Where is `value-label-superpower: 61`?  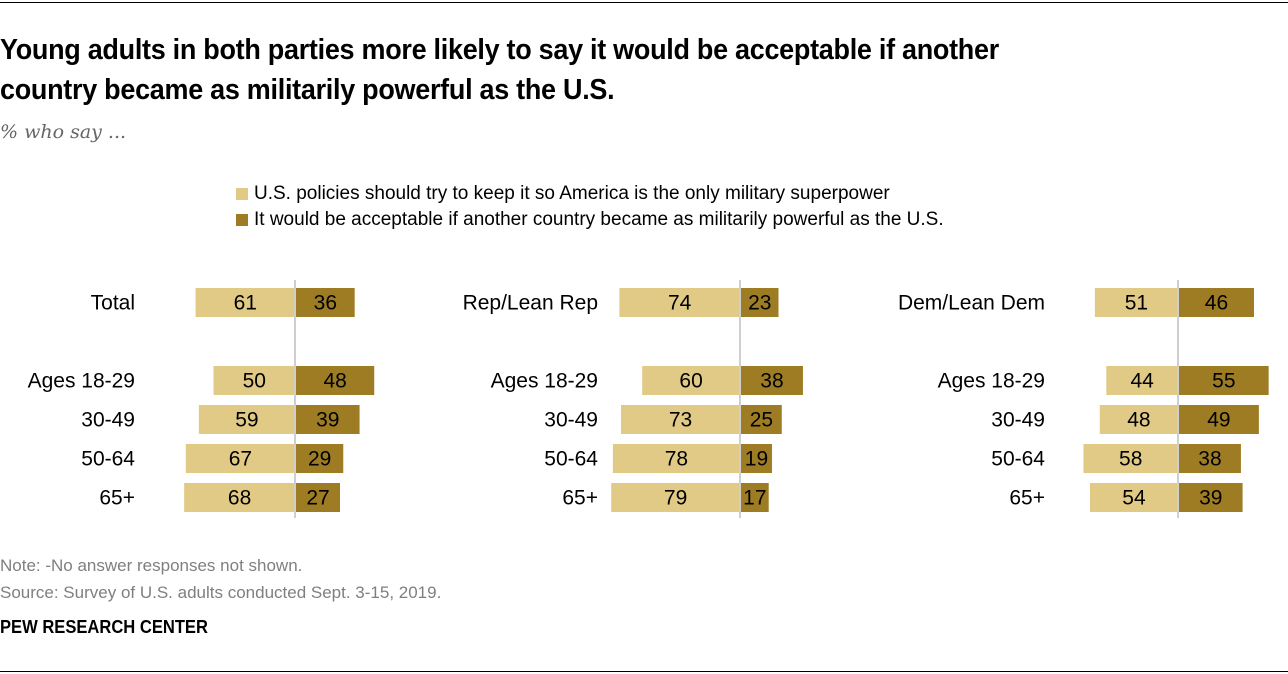
value-label-superpower: 61 is located at coordinates (245, 303).